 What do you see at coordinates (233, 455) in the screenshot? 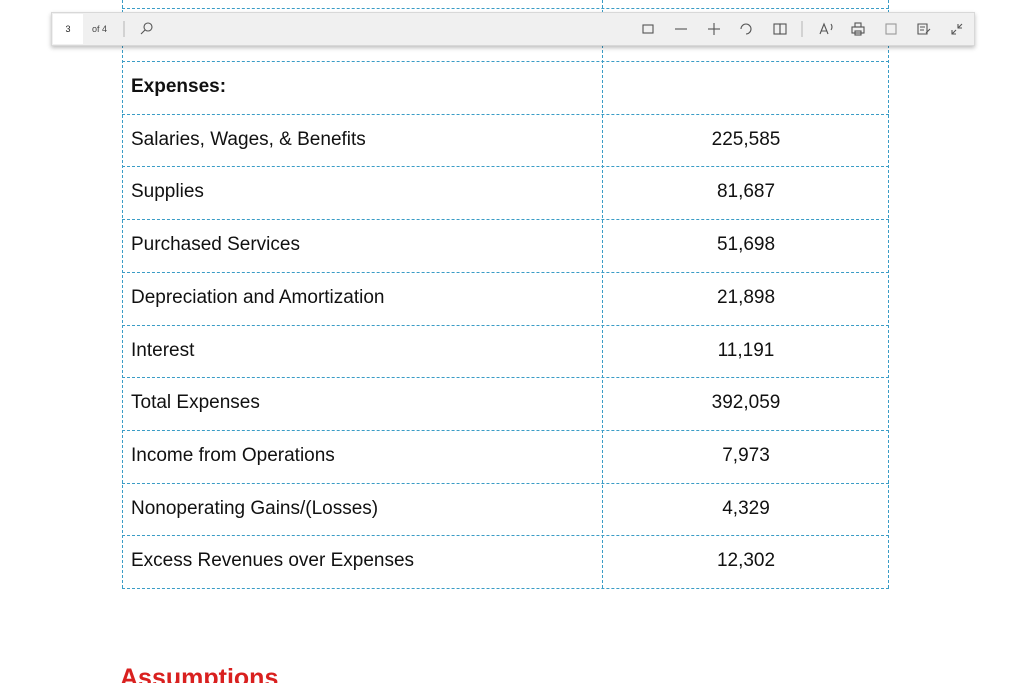
I see `row-label: Income from Operations` at bounding box center [233, 455].